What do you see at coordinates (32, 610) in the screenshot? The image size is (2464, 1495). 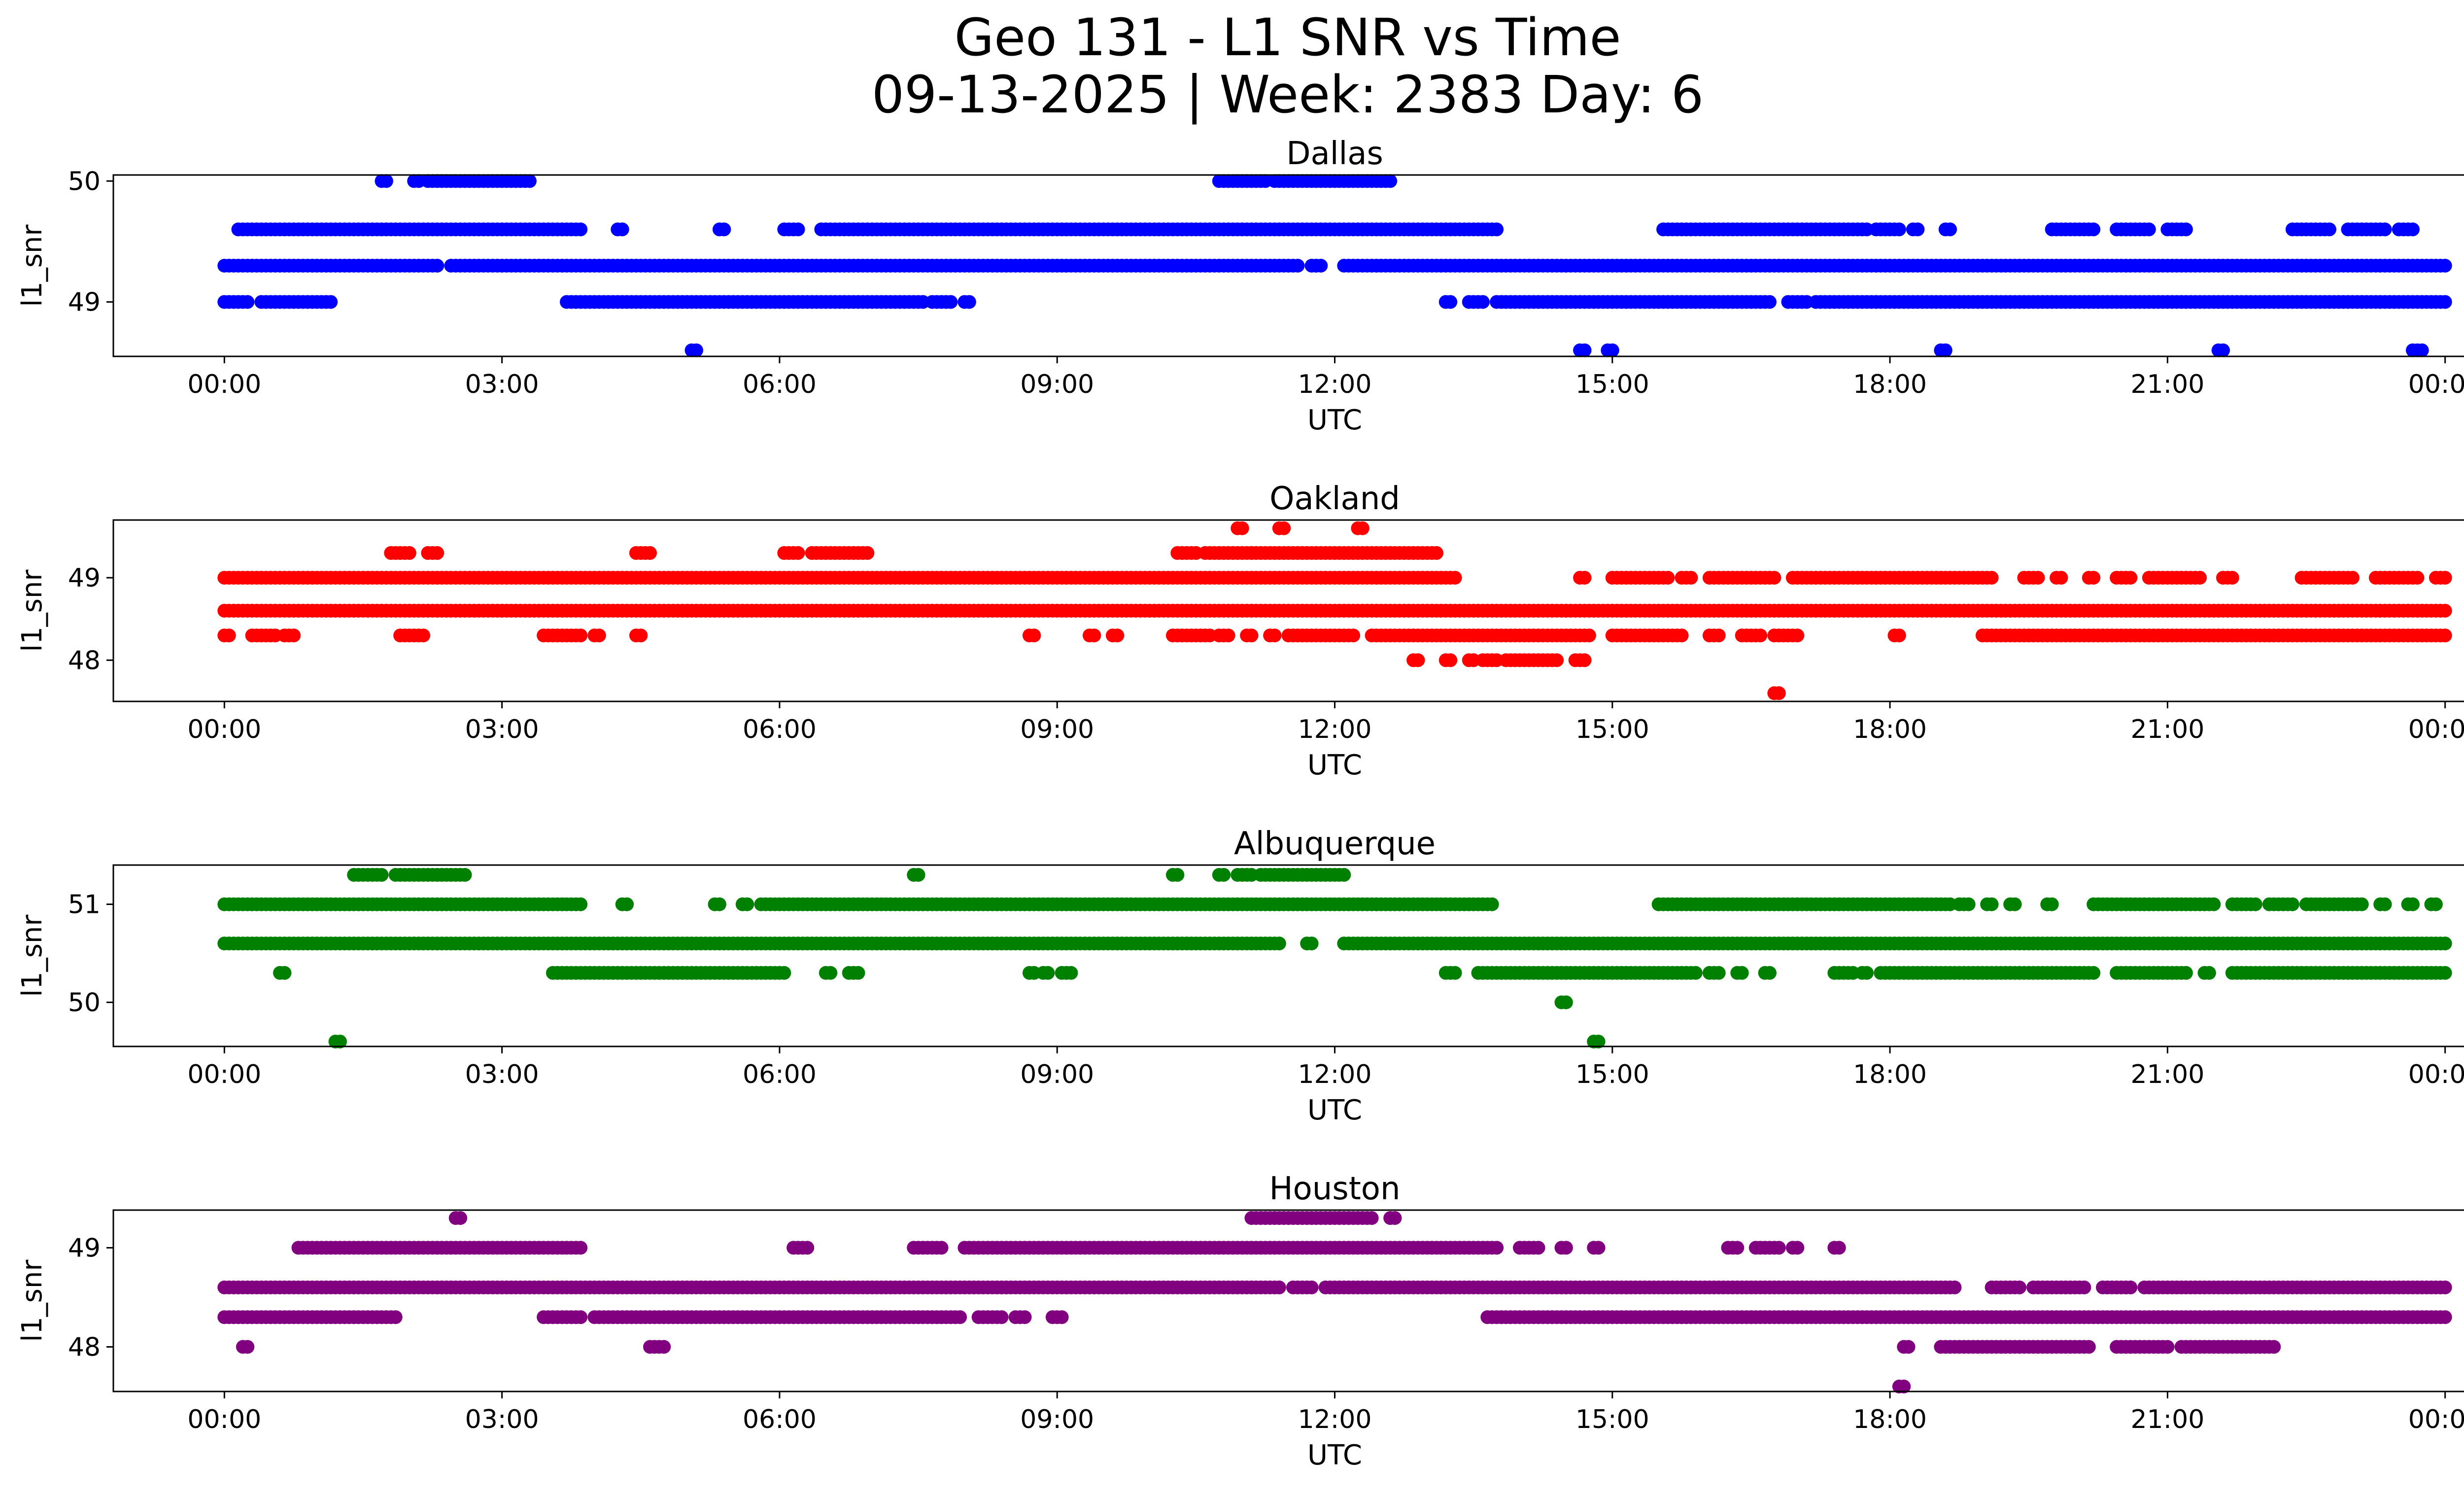 I see `oakland-y-axis-label: l1_snr` at bounding box center [32, 610].